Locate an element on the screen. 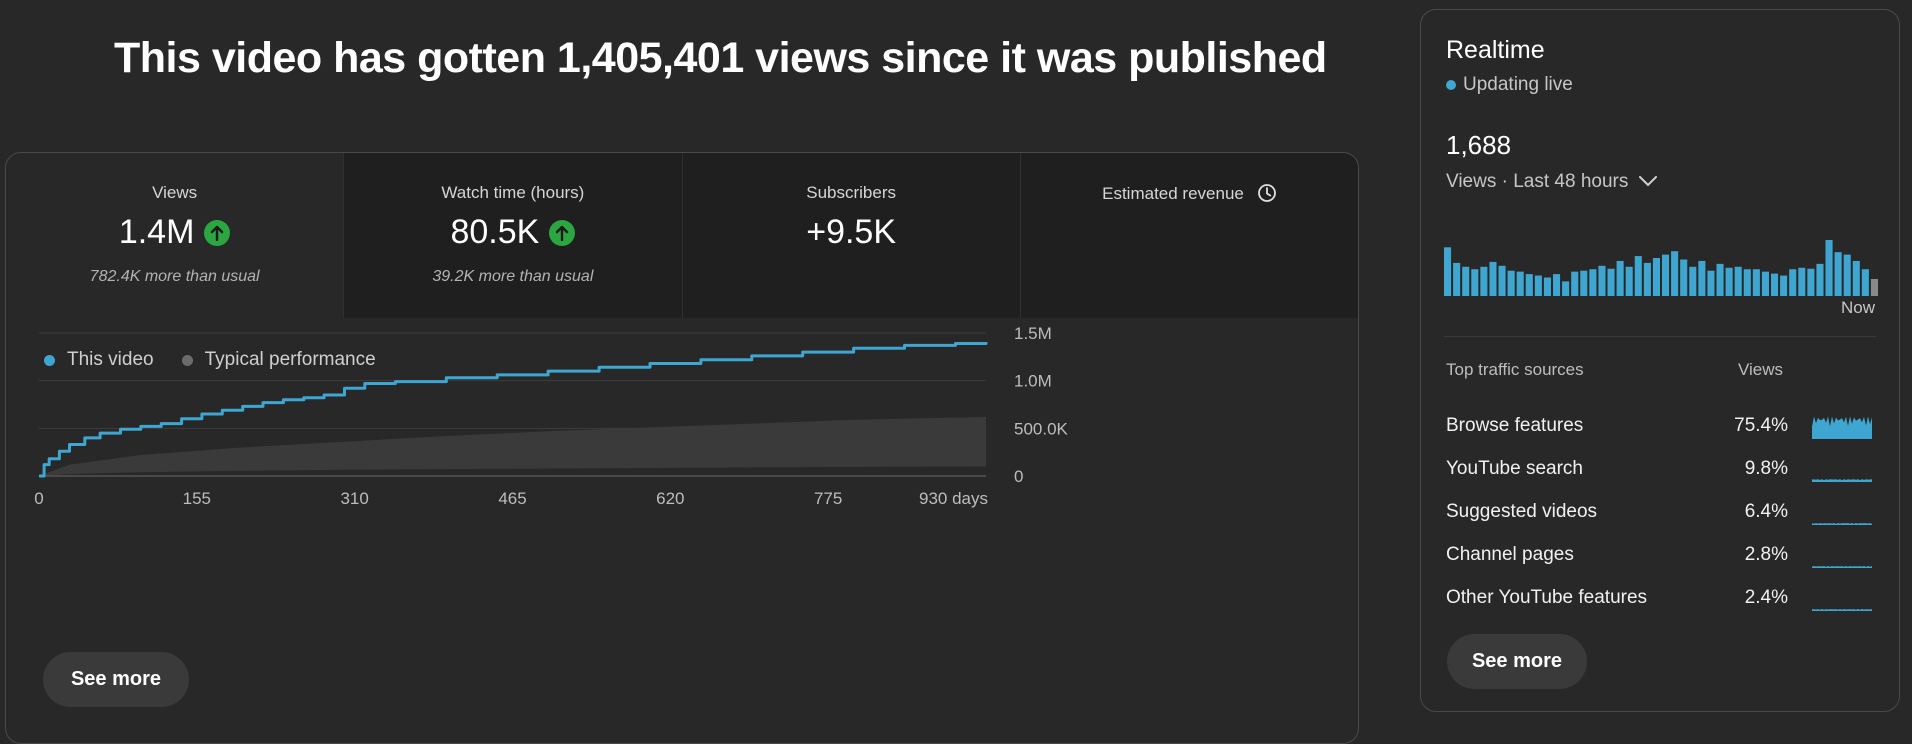  traffic-source-percent: 75.4% is located at coordinates (1761, 425).